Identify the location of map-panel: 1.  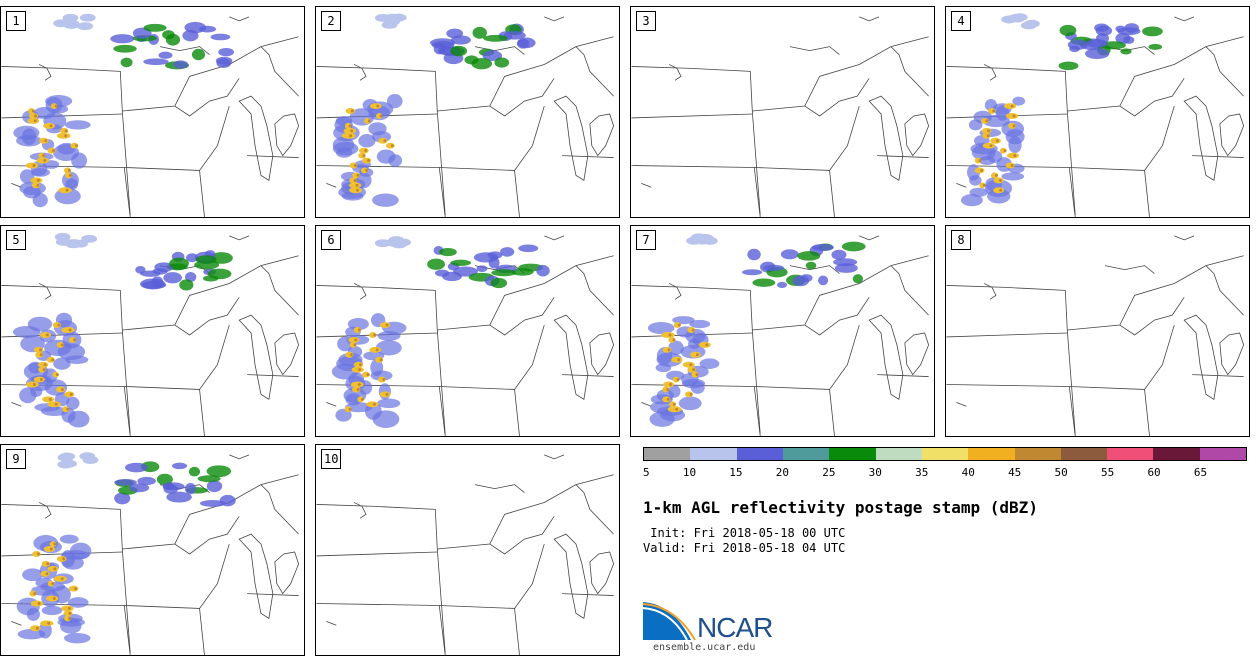
(152, 112).